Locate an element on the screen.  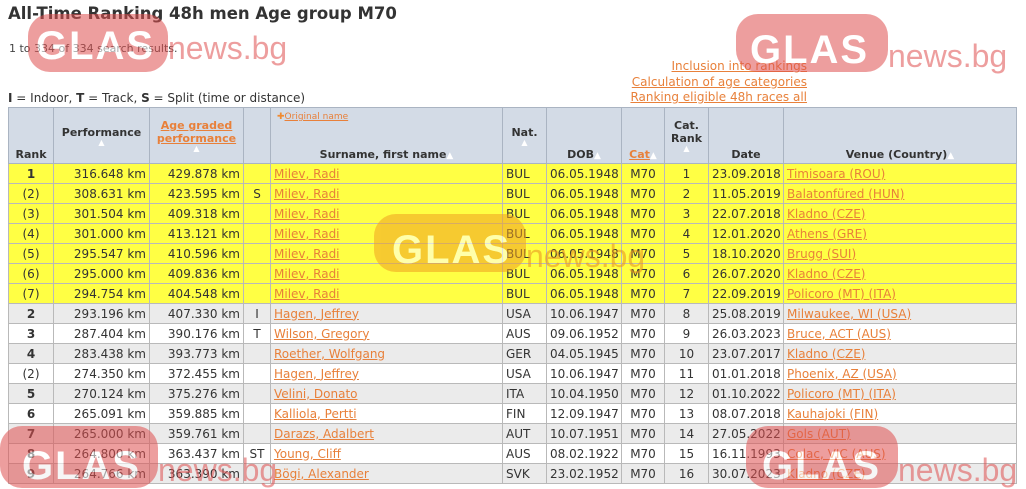
rank-cell: 2 is located at coordinates (31, 313).